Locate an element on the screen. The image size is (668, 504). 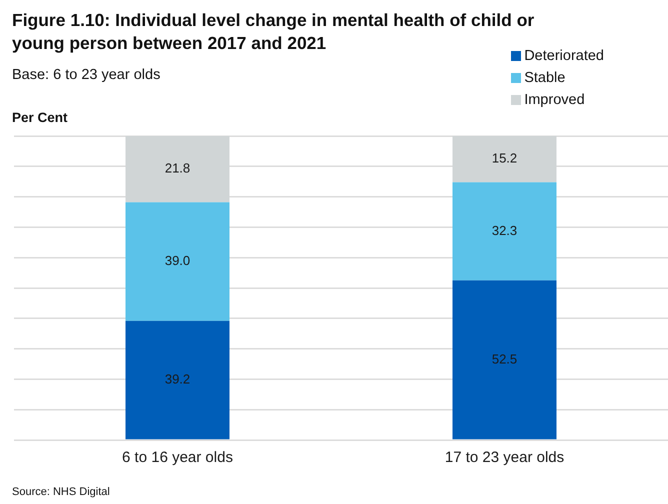
y-axis-title: Per Cent is located at coordinates (40, 117).